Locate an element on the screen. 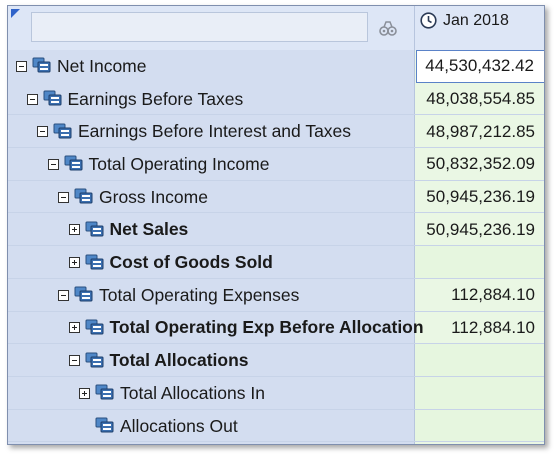  member-label: Total Operating Expenses is located at coordinates (199, 294).